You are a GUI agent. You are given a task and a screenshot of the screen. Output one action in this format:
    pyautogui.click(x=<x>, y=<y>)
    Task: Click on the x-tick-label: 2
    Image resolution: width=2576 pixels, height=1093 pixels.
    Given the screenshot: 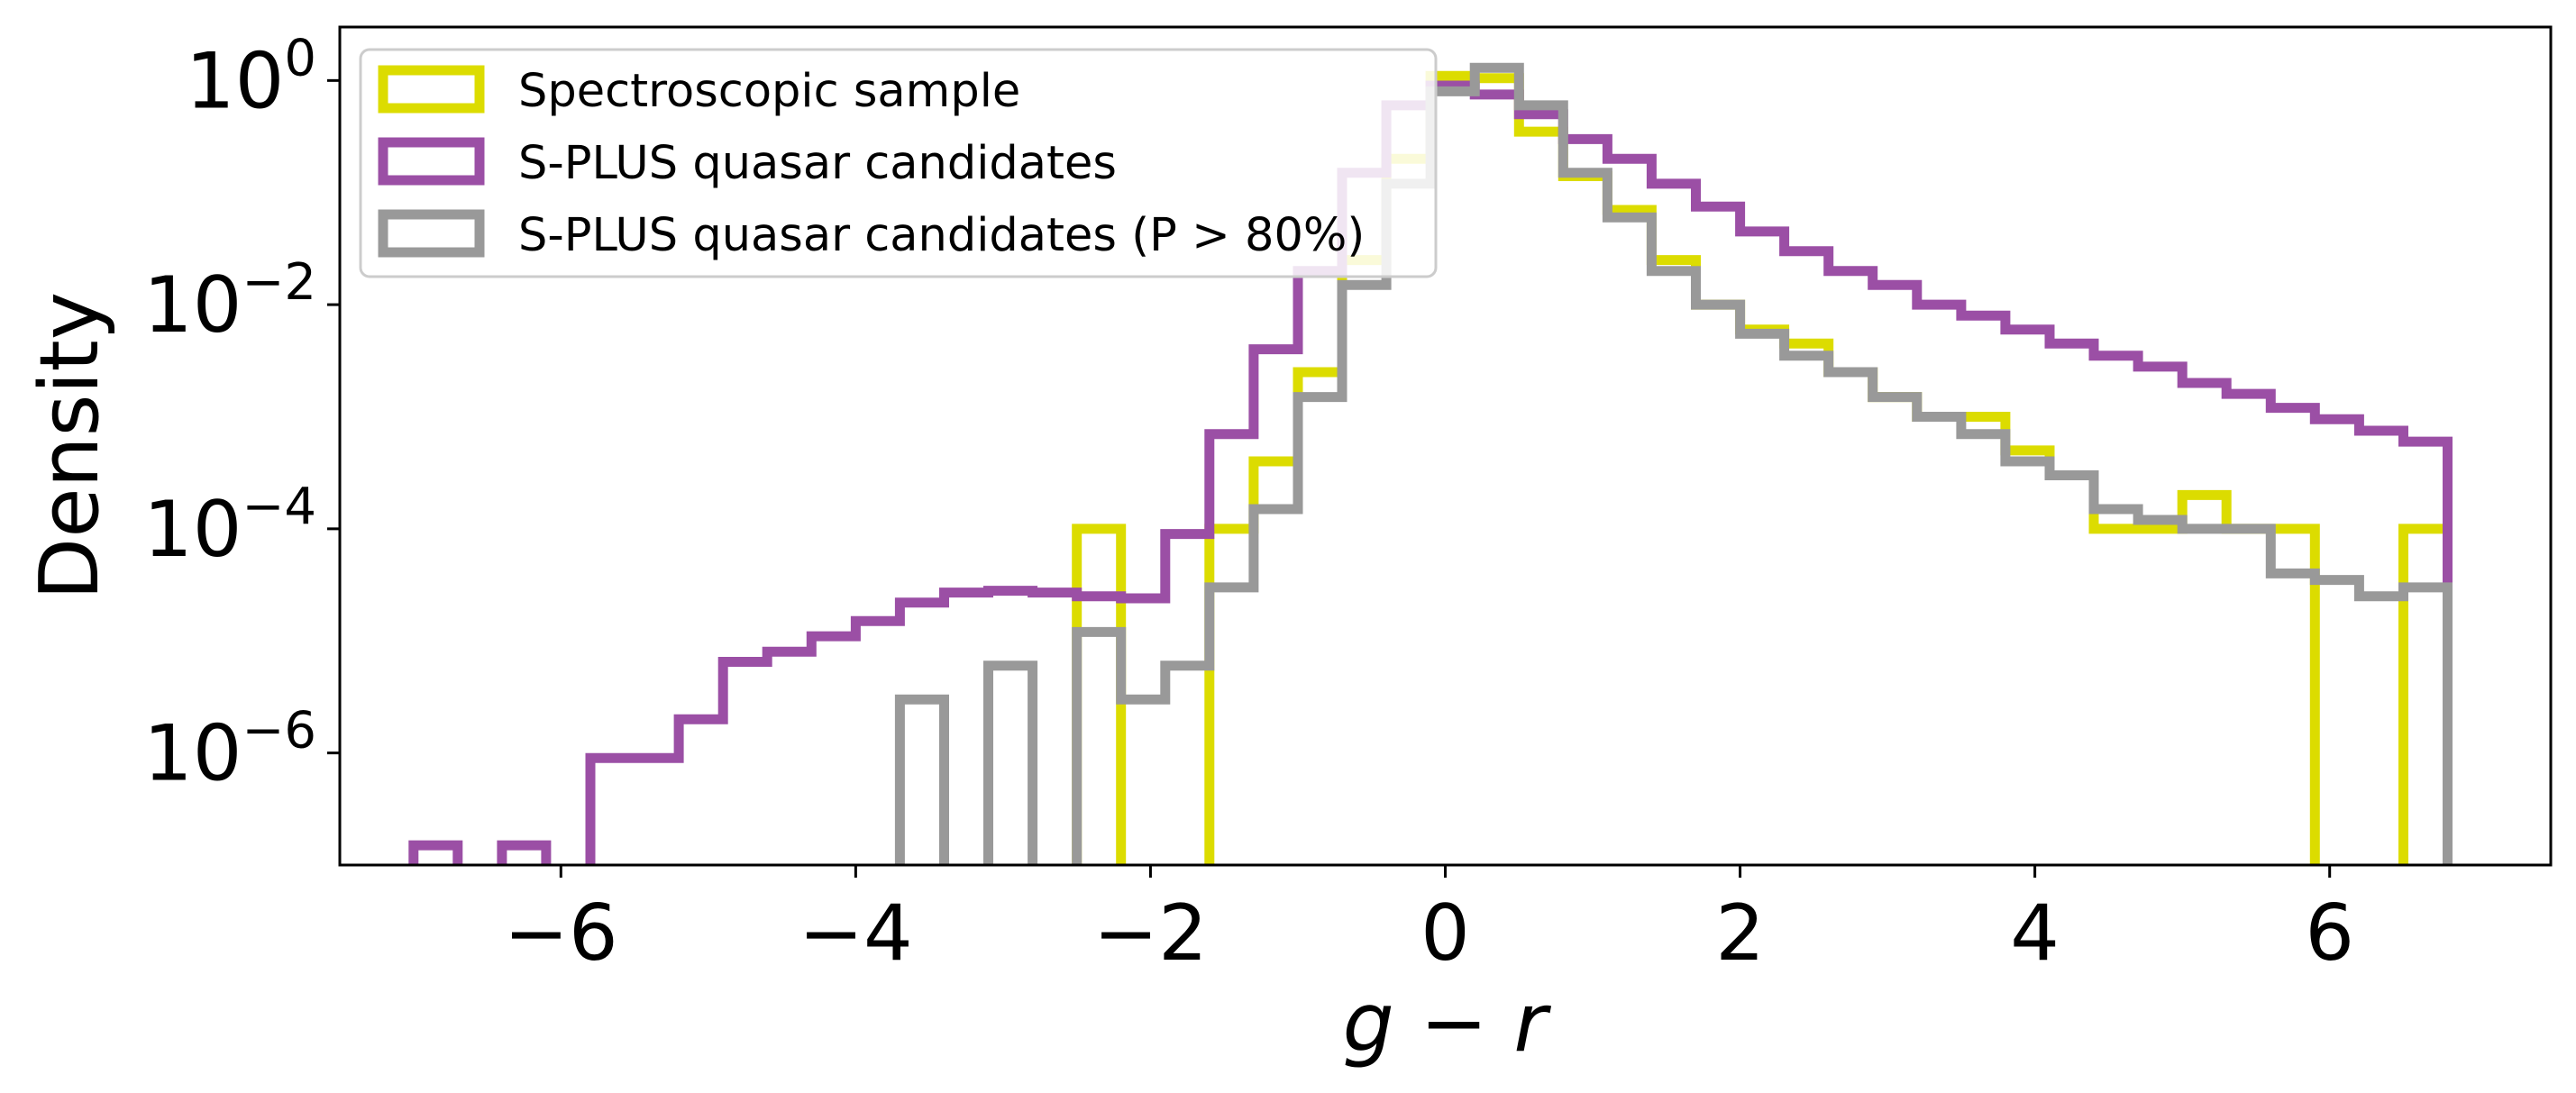 What is the action you would take?
    pyautogui.click(x=1740, y=933)
    